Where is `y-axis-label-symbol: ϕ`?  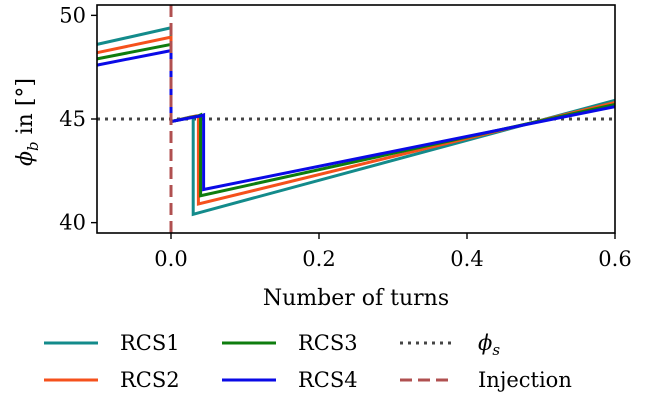 y-axis-label-symbol: ϕ is located at coordinates (25, 158).